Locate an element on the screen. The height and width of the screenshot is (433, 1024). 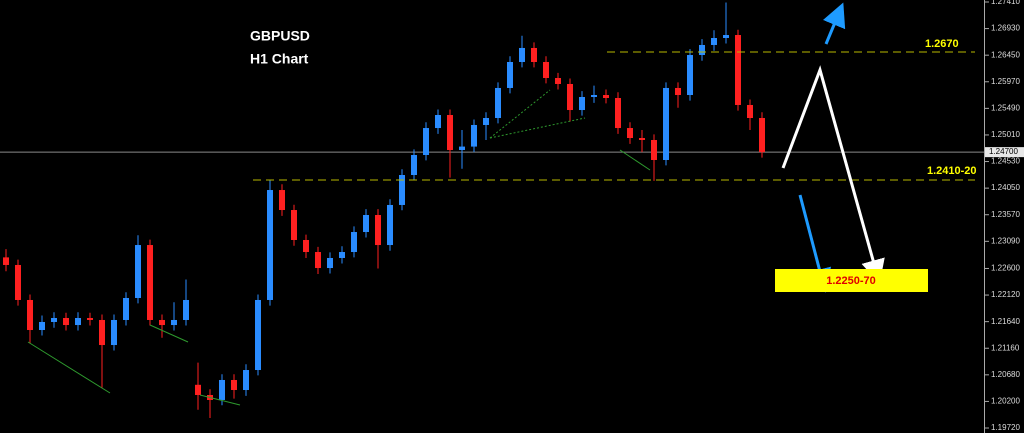
y-tick-label: 1.20200 is located at coordinates (1005, 401).